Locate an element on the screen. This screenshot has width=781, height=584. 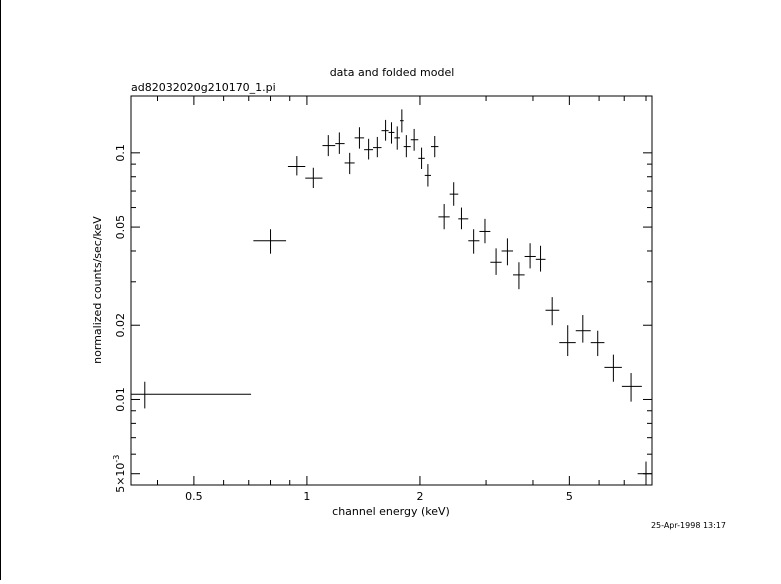
y-axis-tick-labels: 0.1 0.05 0.02 0.01 5×10-3 is located at coordinates (119, 318).